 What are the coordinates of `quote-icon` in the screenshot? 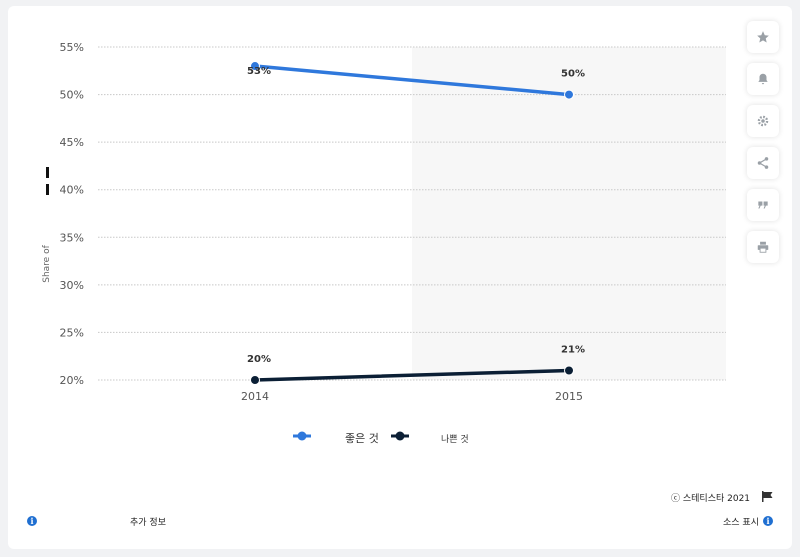 It's located at (763, 205).